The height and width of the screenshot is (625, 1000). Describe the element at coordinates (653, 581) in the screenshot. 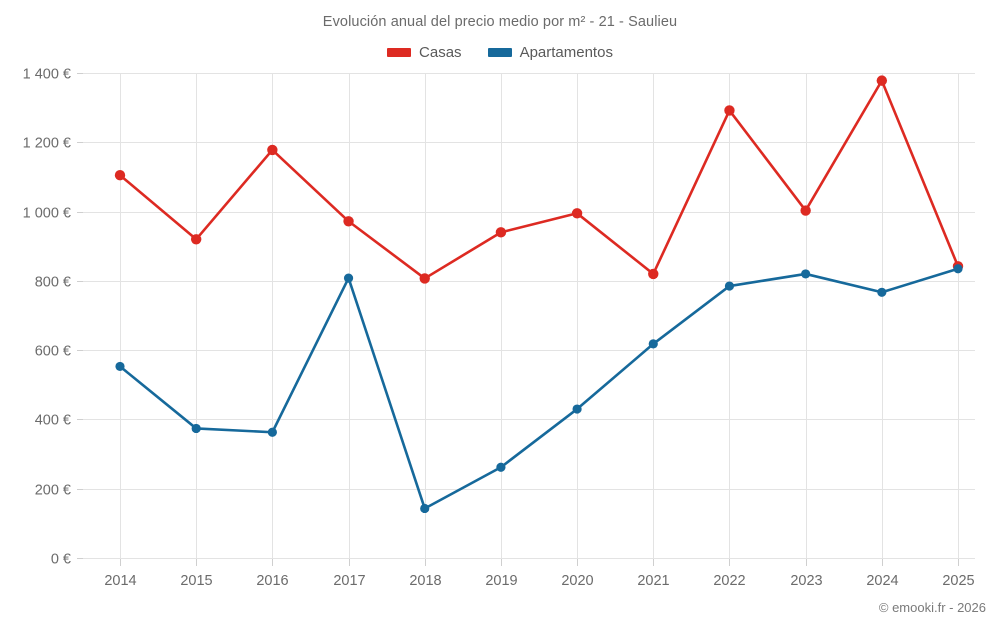

I see `x-axis-tick-label: 2021` at that location.